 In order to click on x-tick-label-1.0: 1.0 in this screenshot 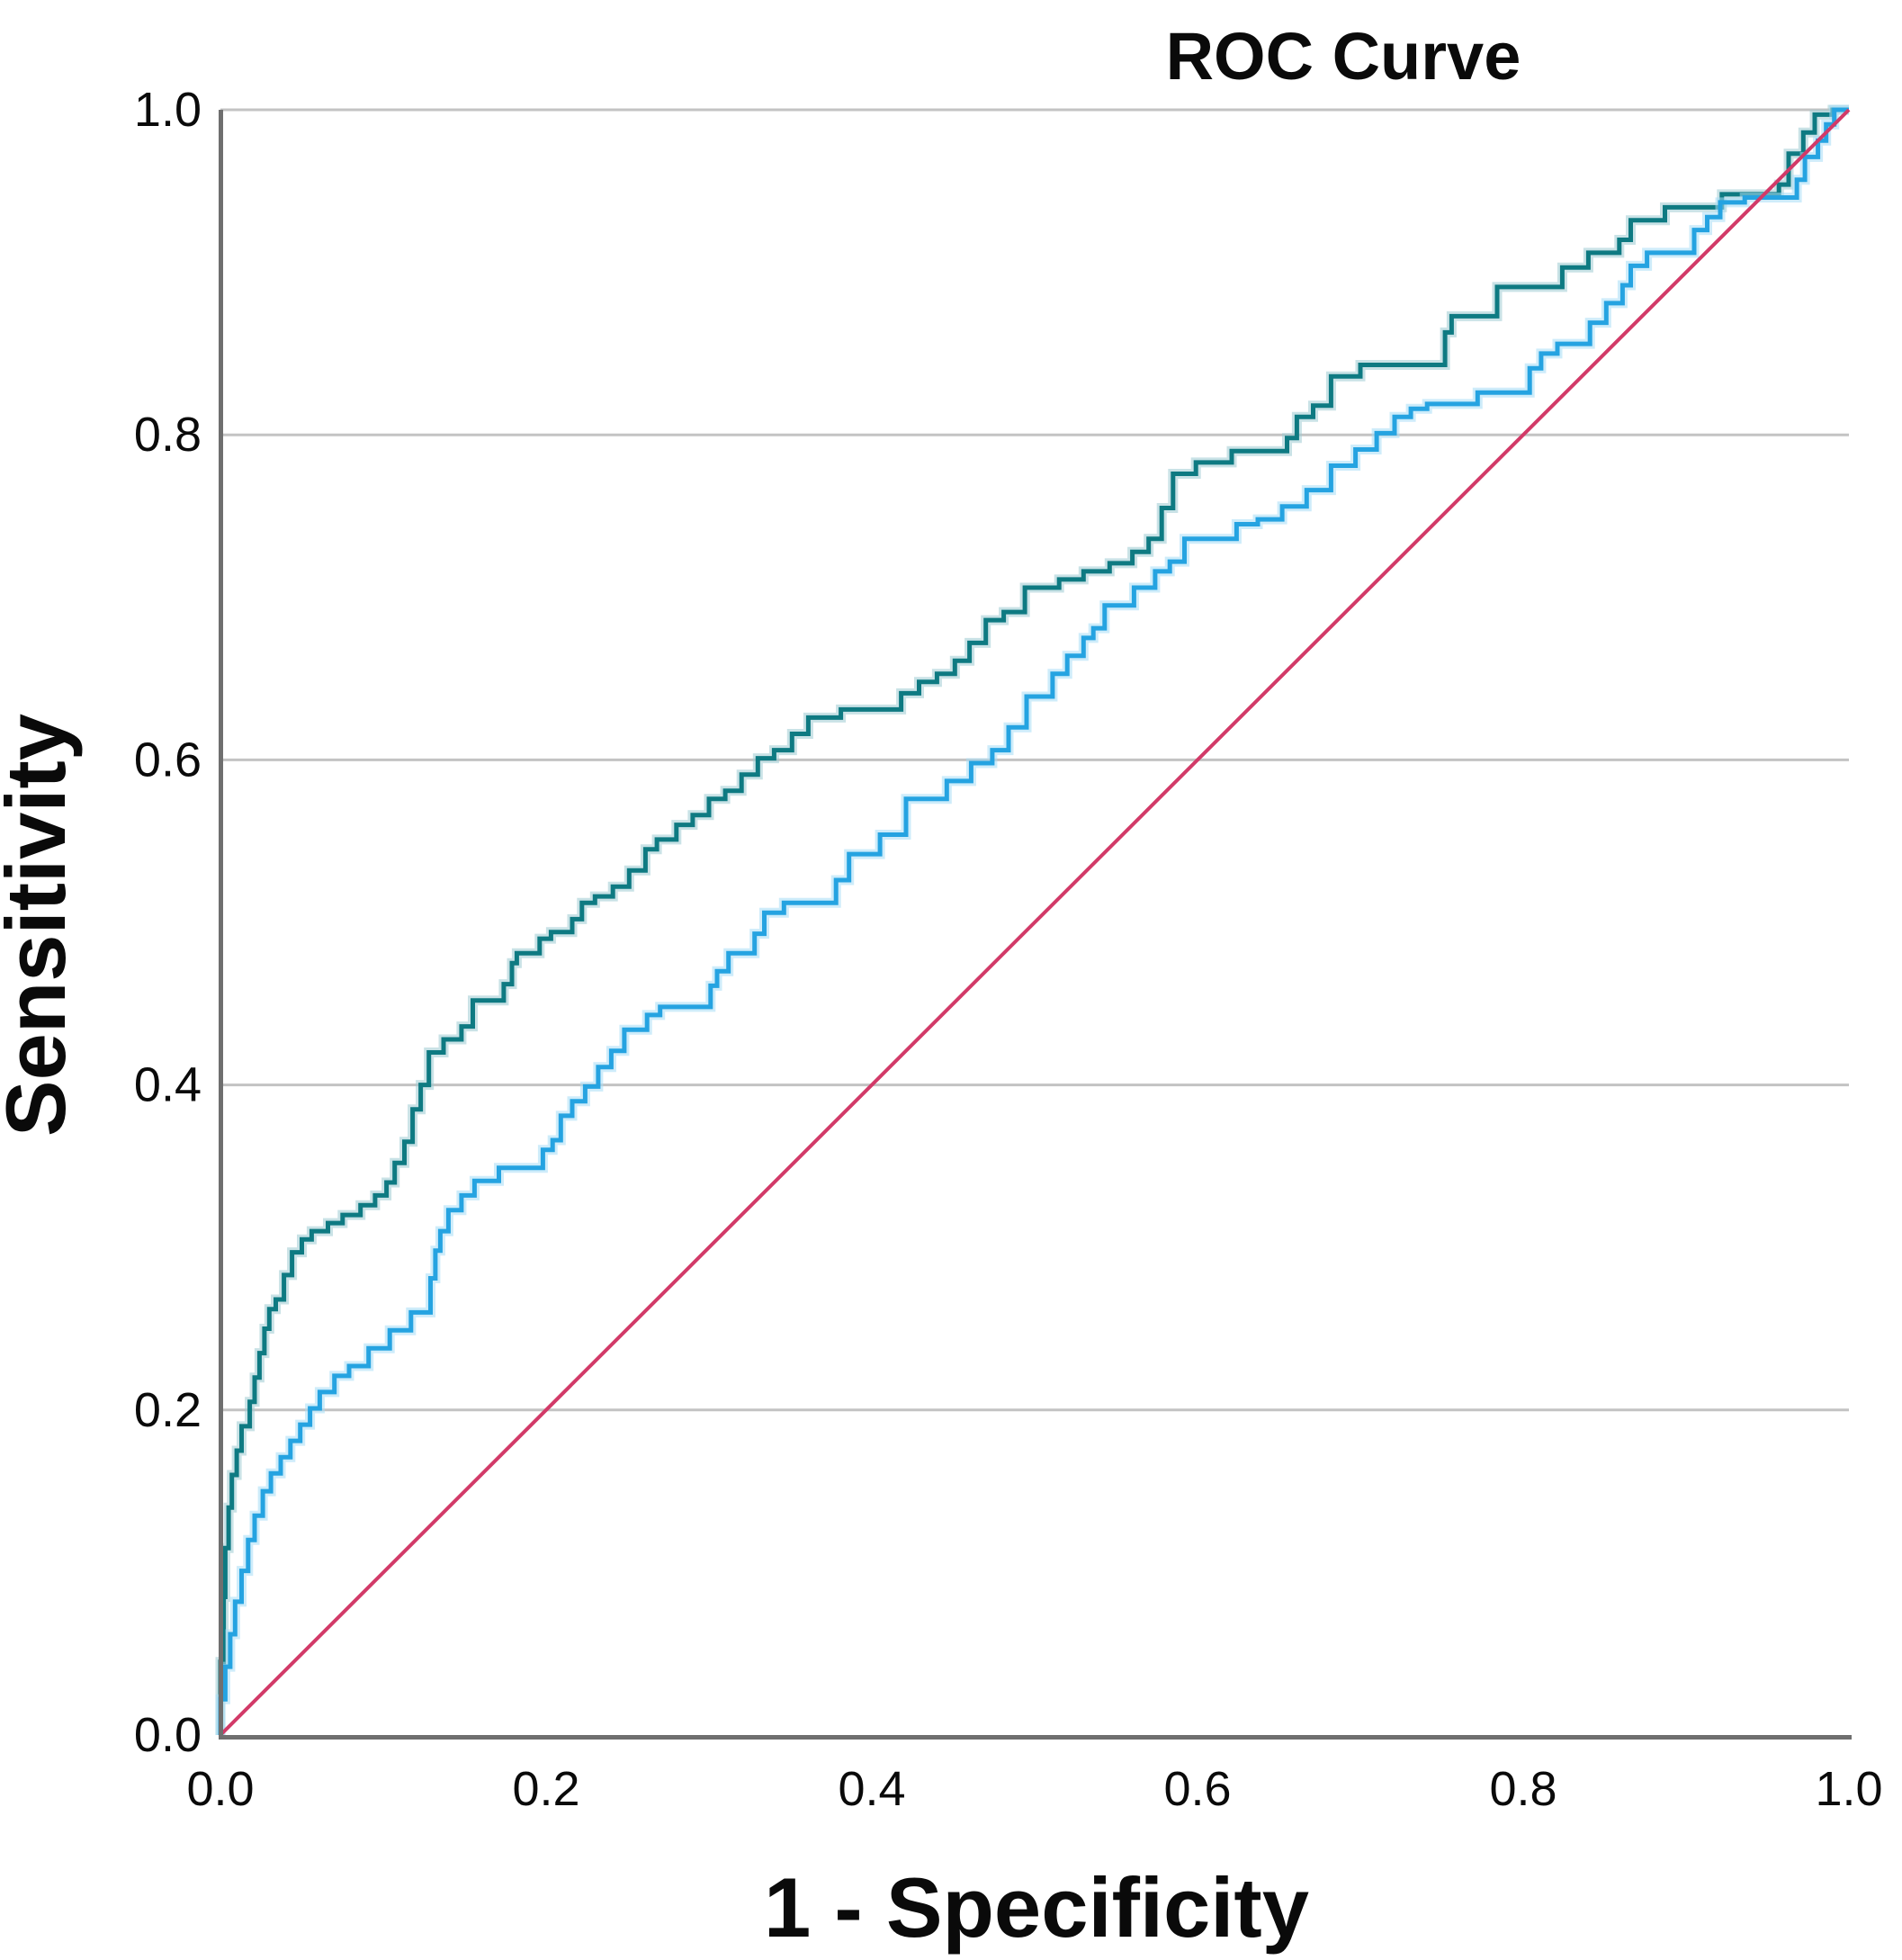, I will do `click(1848, 1789)`.